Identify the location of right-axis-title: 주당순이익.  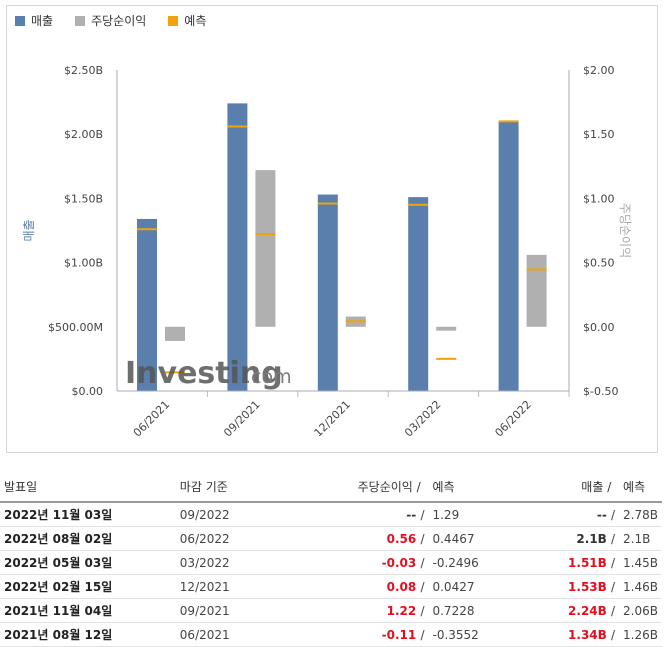
(625, 230).